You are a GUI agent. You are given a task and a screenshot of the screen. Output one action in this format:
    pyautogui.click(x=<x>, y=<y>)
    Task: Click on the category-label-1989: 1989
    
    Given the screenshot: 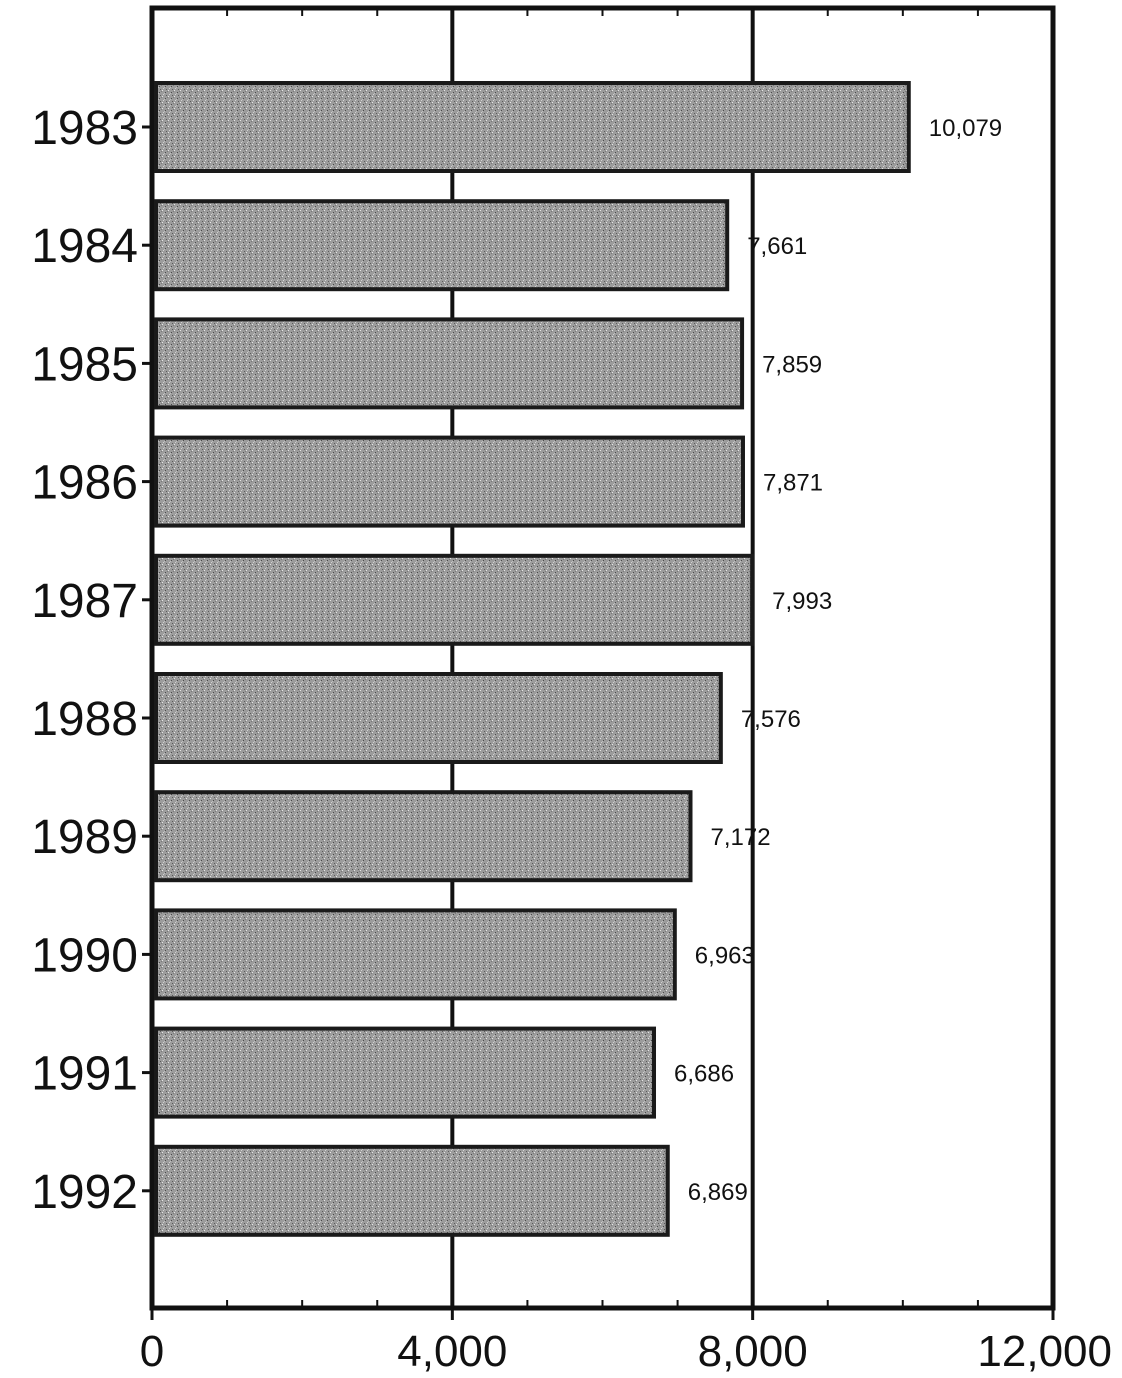 What is the action you would take?
    pyautogui.click(x=84, y=837)
    